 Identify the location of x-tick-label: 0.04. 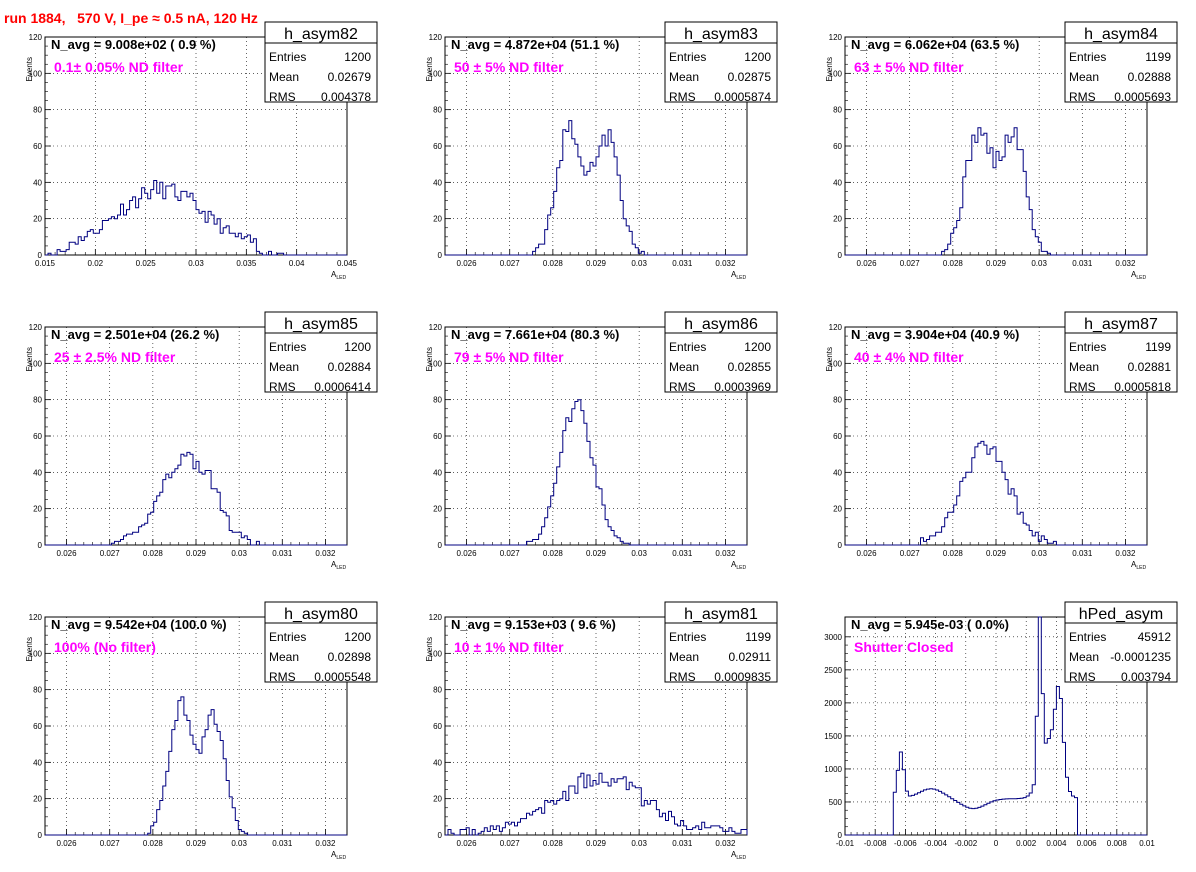
(297, 263).